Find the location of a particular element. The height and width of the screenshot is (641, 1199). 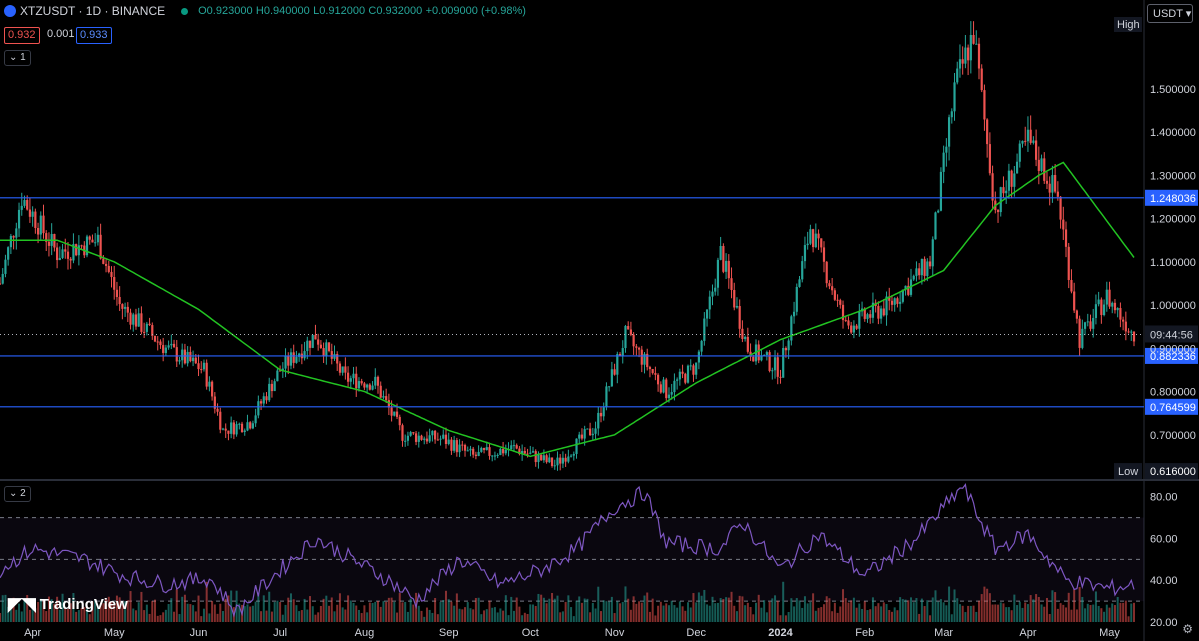

symbol-logo-icon is located at coordinates (10, 11).